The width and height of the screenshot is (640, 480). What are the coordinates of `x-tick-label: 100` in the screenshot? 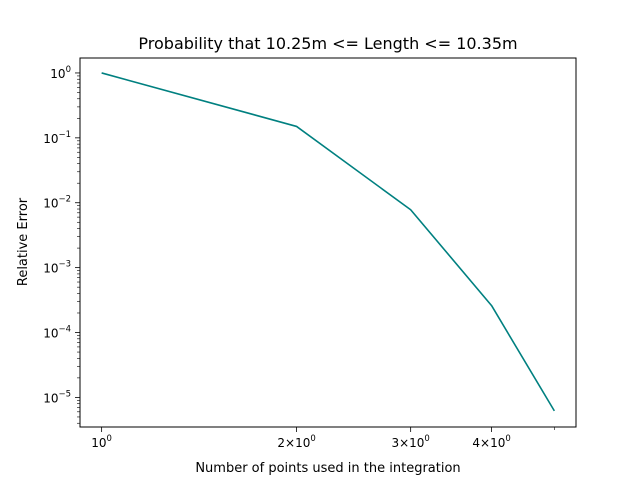 It's located at (101, 442).